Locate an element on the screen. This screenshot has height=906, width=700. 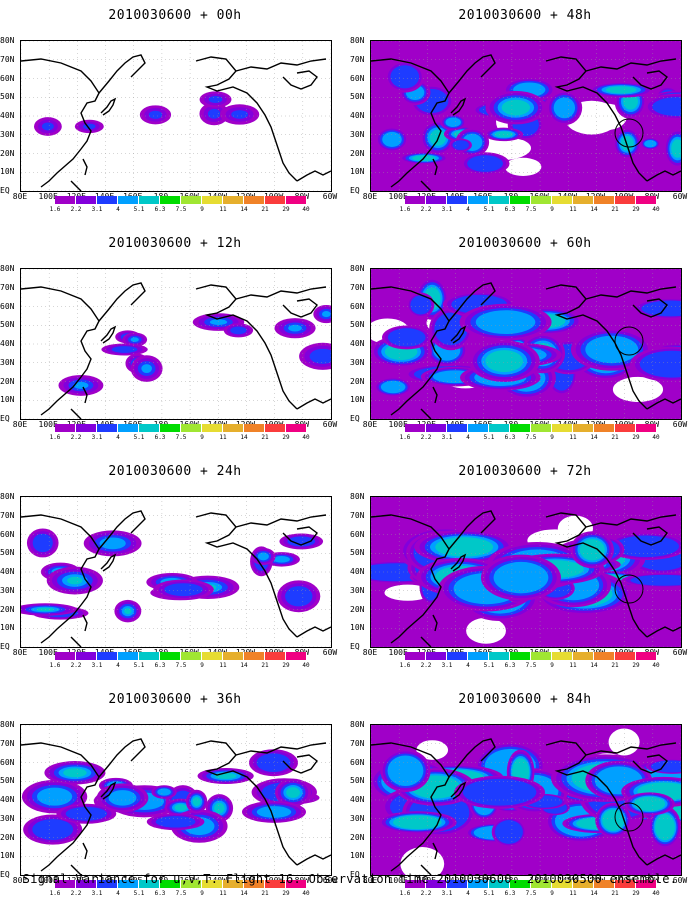
panel-title: 2010030600 + 60h is located at coordinates (525, 243).